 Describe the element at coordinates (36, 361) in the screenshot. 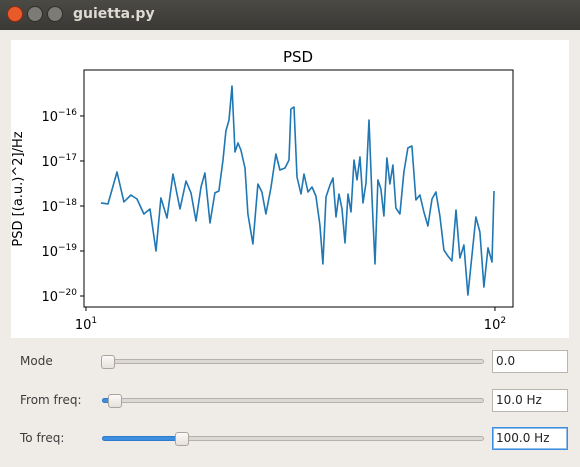

I see `control-label: Mode` at that location.